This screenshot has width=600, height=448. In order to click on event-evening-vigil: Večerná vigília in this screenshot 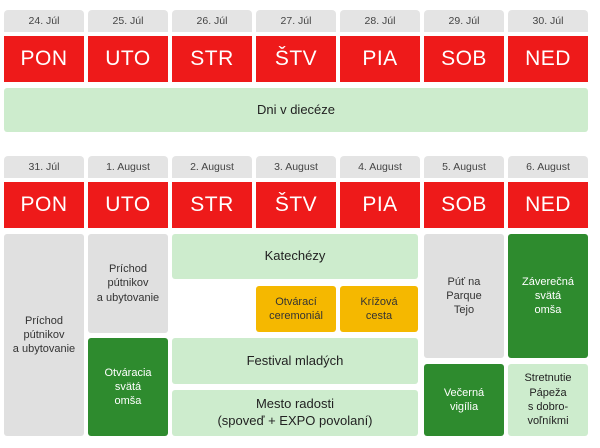, I will do `click(464, 400)`.